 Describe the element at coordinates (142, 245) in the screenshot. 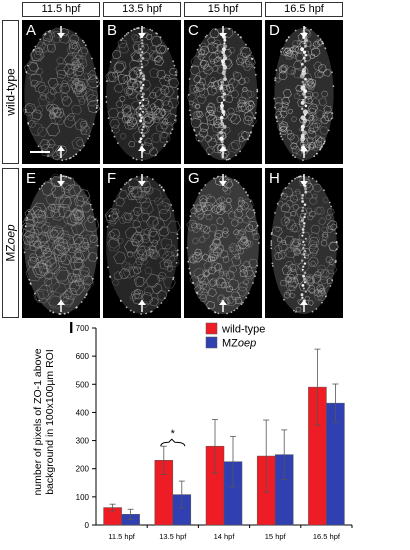

I see `embryo-body` at that location.